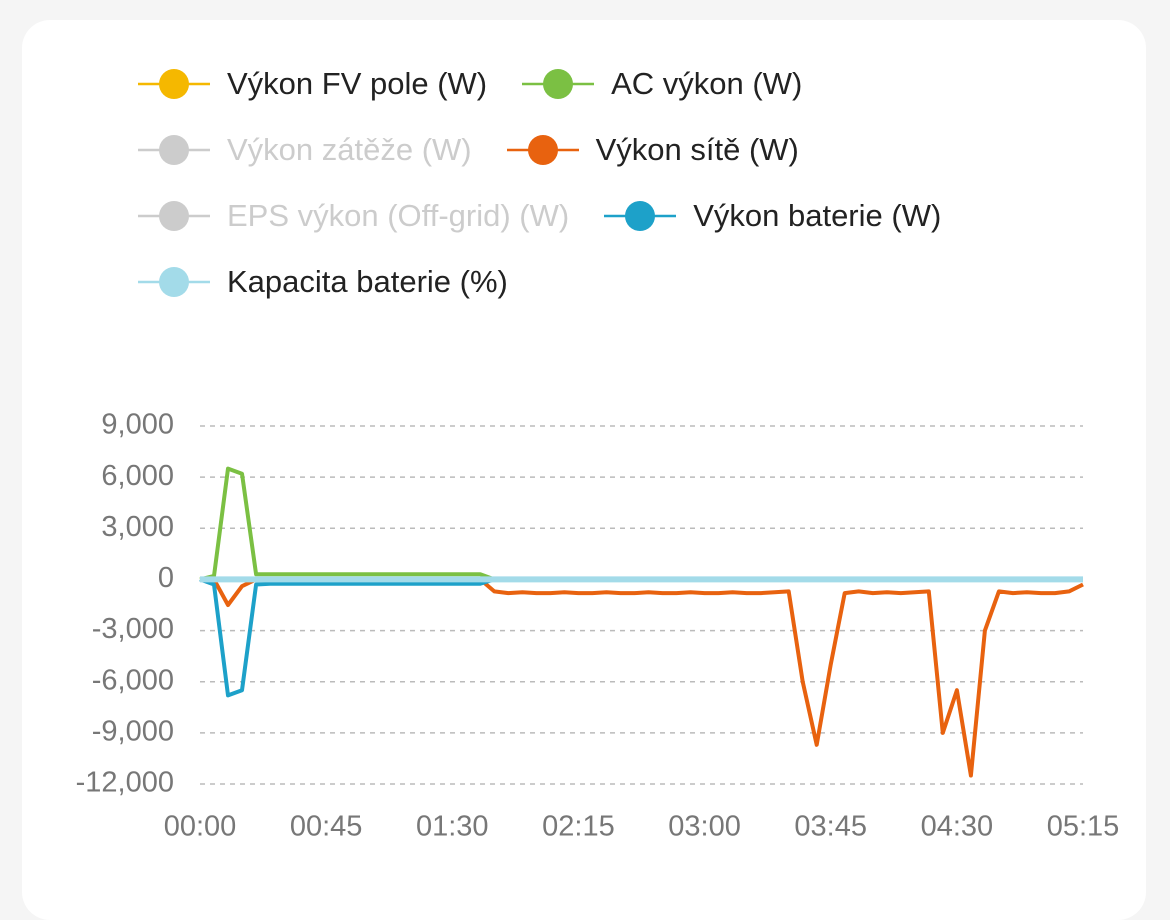 The image size is (1170, 920). Describe the element at coordinates (133, 732) in the screenshot. I see `y-tick-label: -9,000` at that location.